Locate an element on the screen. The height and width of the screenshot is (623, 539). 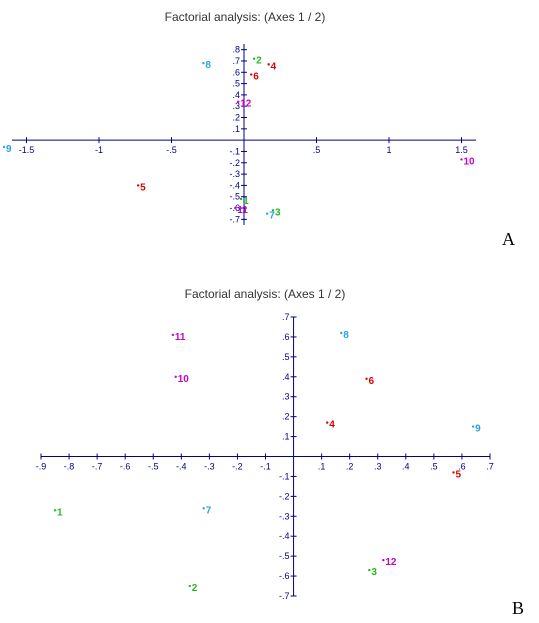
panel-letter-a: A is located at coordinates (508, 239).